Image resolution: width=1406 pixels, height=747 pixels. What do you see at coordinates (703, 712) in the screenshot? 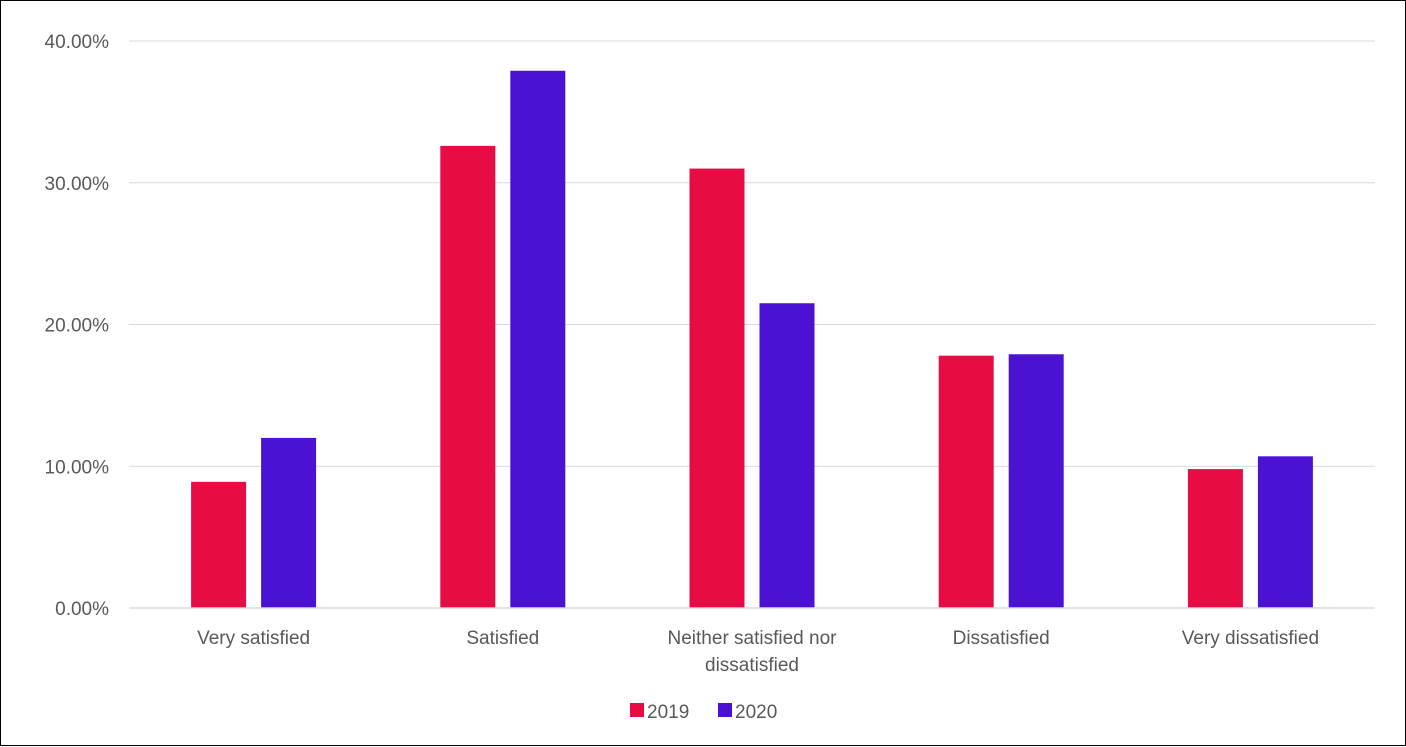
I see `legend: 2019 2020` at bounding box center [703, 712].